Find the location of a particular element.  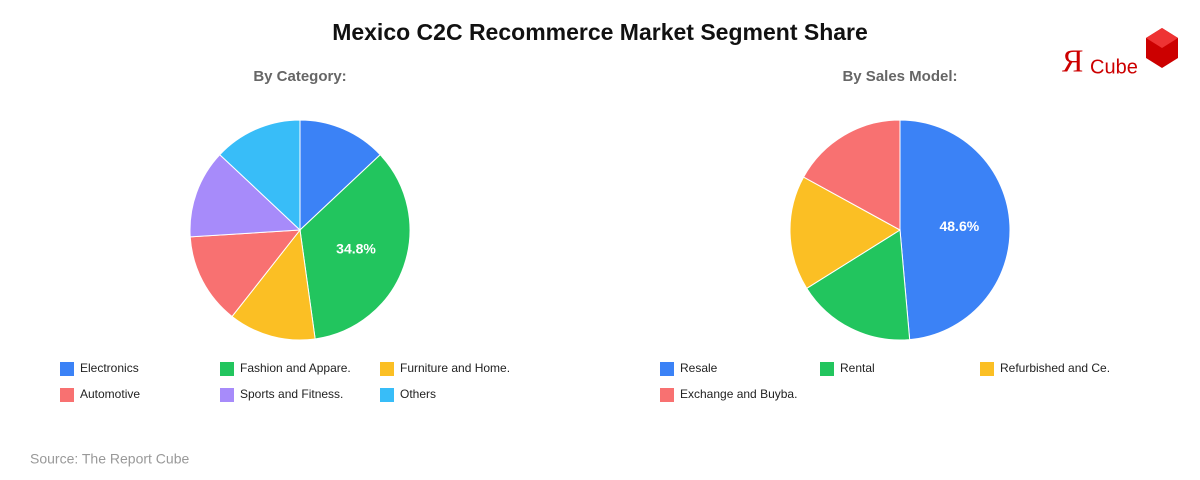

legend-label: Resale is located at coordinates (699, 368).